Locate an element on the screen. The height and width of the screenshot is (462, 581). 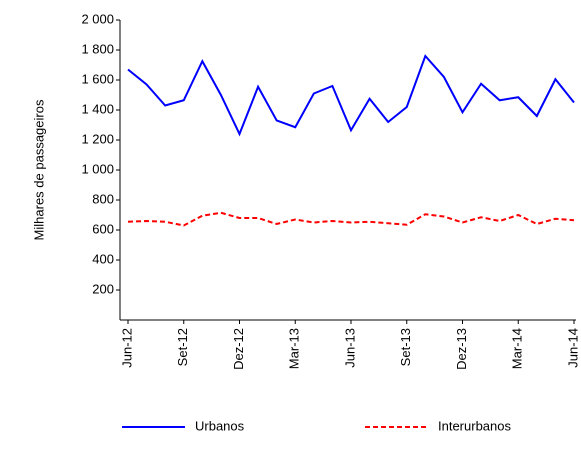
y-tick-label: 400 is located at coordinates (103, 258).